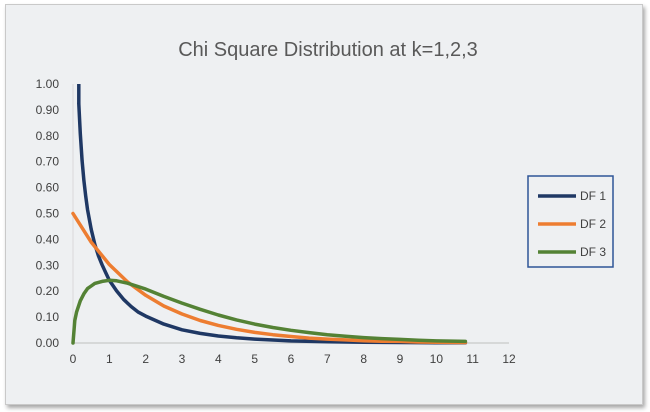  What do you see at coordinates (509, 359) in the screenshot?
I see `x-tick-label: 12` at bounding box center [509, 359].